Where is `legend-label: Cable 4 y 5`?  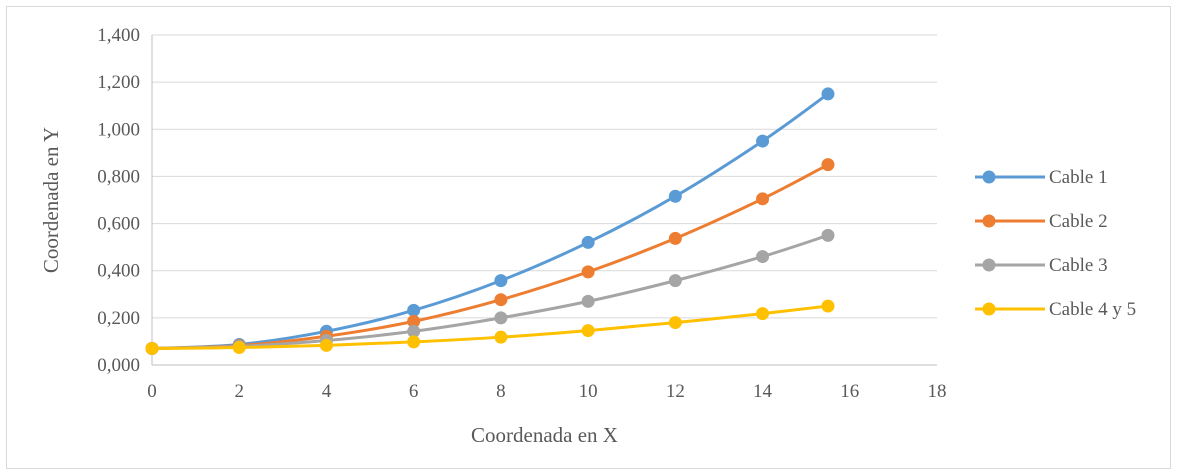 legend-label: Cable 4 y 5 is located at coordinates (1092, 309).